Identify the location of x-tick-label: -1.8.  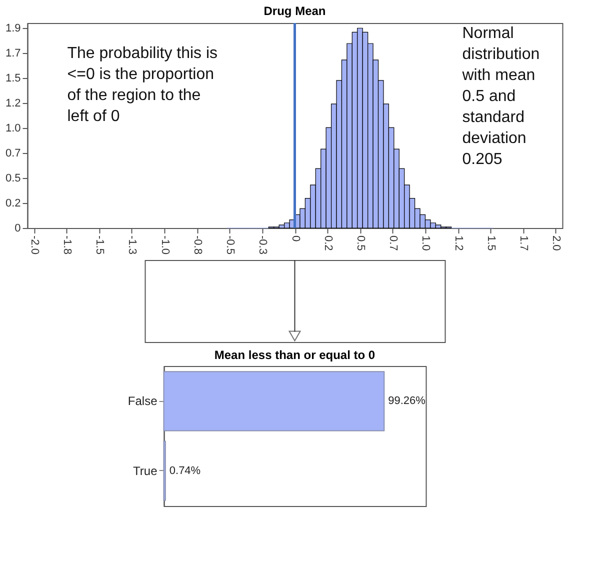
(66, 245).